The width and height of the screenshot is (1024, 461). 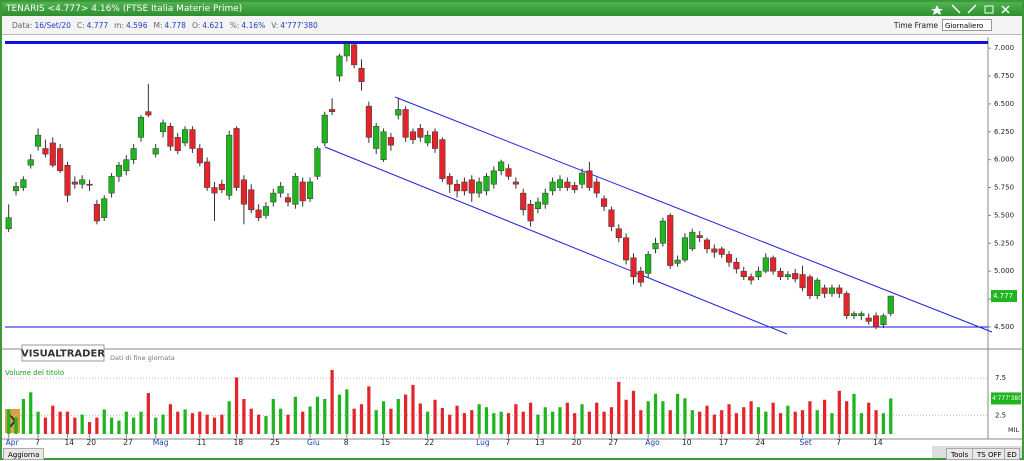 I want to click on info-label: %:, so click(x=234, y=25).